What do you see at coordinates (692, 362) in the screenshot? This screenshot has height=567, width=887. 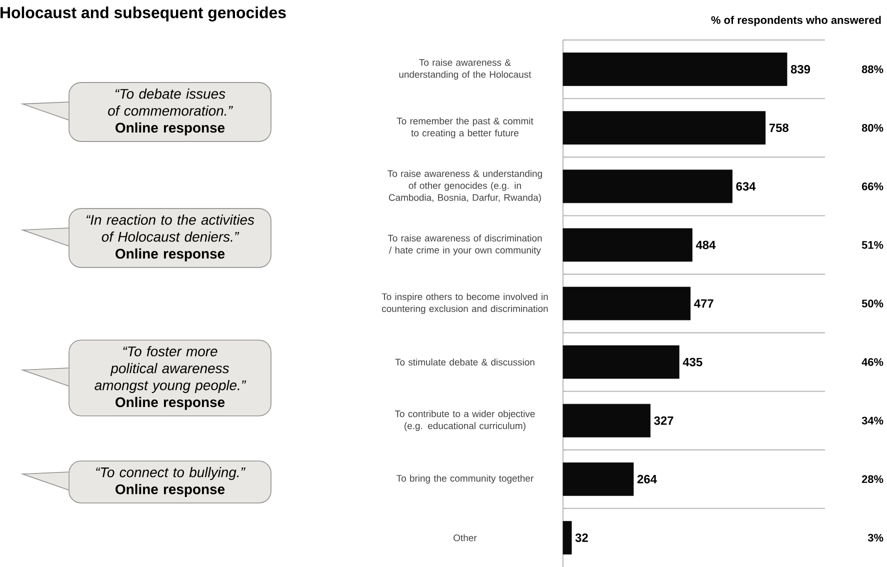 I see `data-label: 435` at bounding box center [692, 362].